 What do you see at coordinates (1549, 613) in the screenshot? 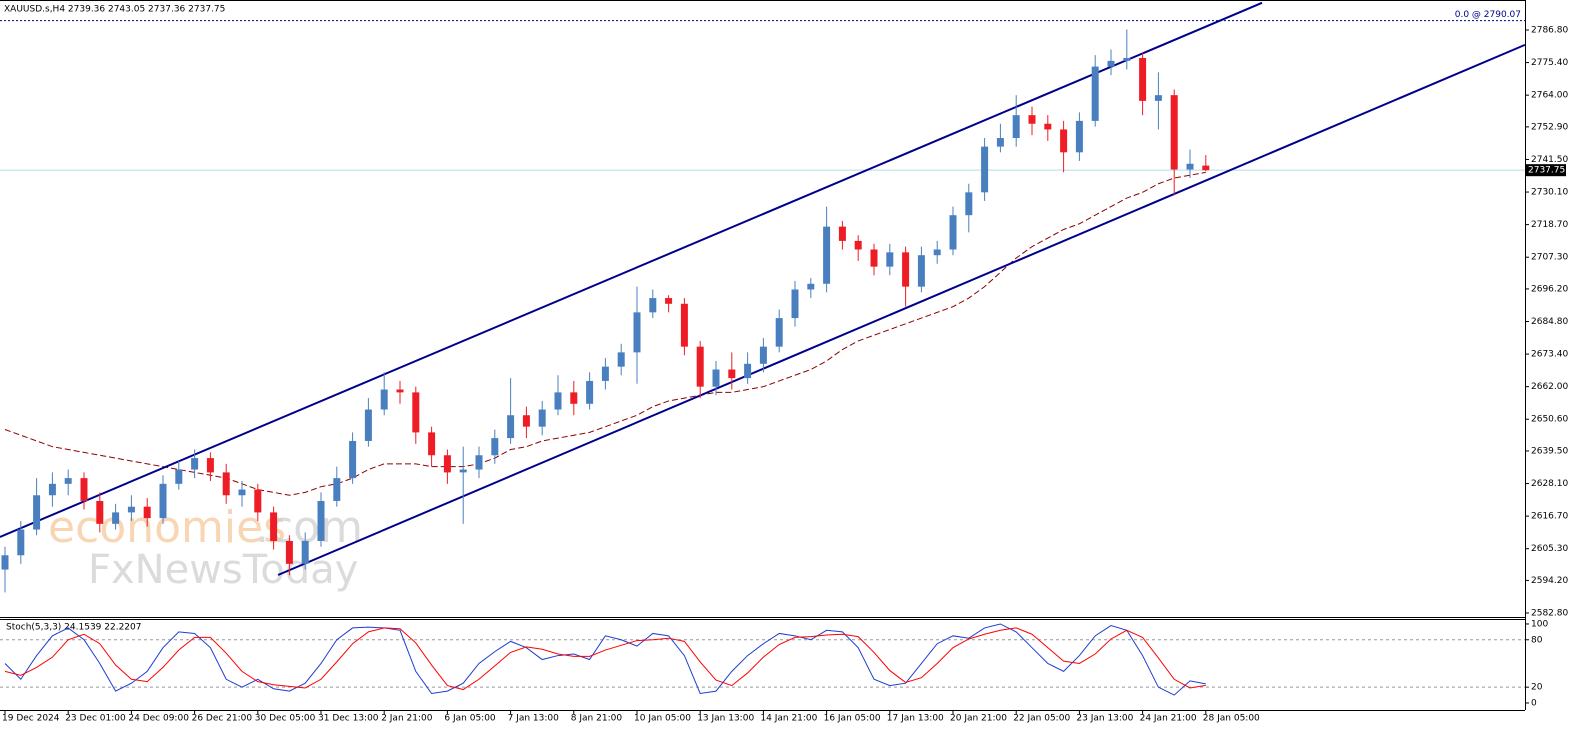
I see `y-tick-label: 2582.80` at bounding box center [1549, 613].